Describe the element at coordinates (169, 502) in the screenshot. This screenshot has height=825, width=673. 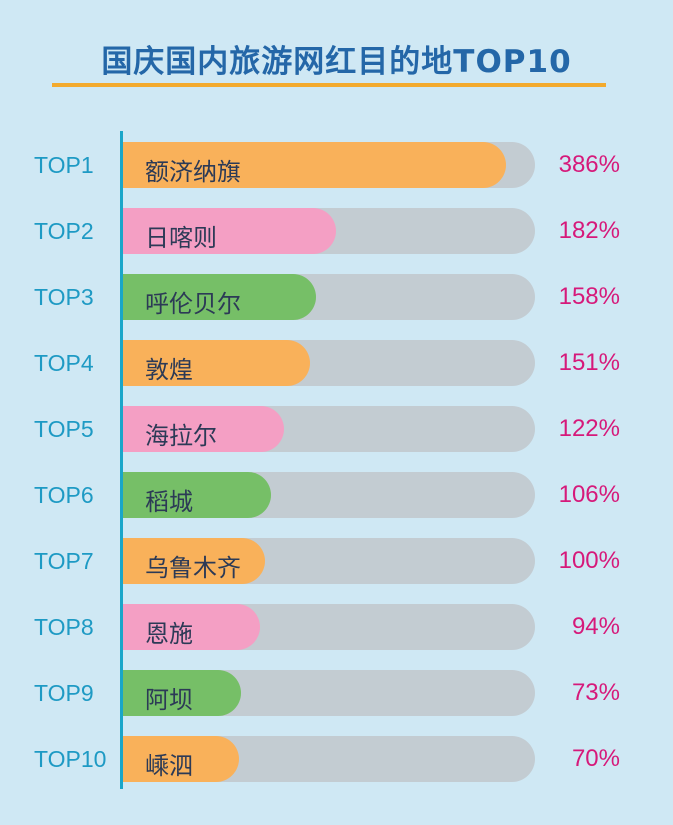
I see `category-label: 稻城` at that location.